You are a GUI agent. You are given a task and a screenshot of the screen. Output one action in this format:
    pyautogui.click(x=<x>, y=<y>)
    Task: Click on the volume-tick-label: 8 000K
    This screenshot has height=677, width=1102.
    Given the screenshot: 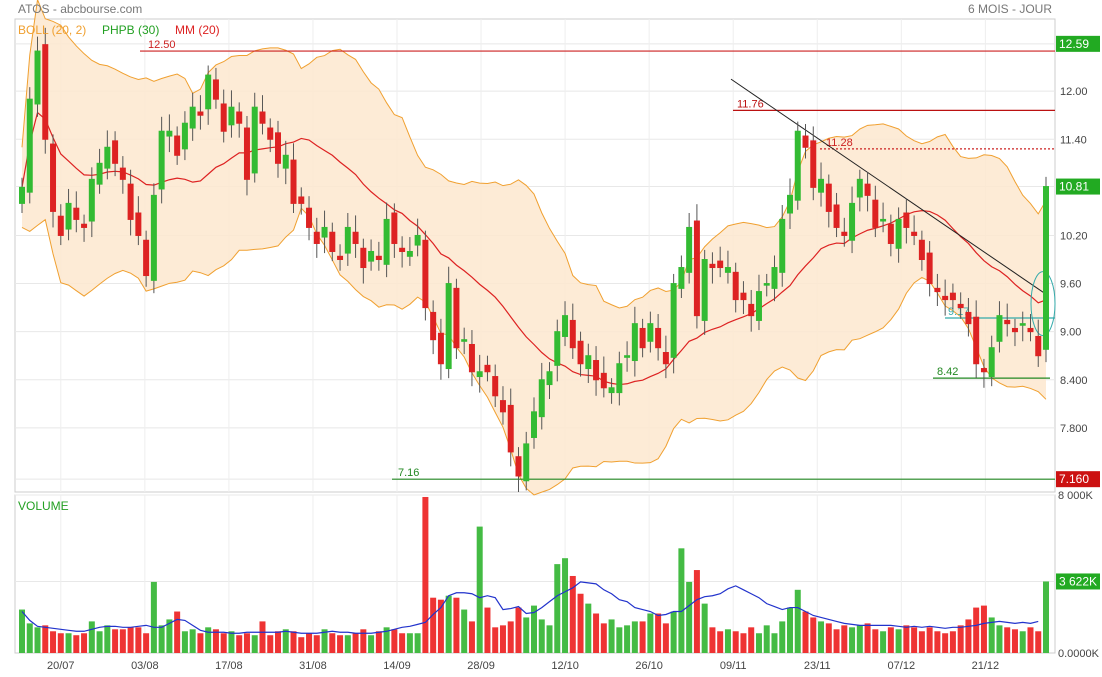 What is the action you would take?
    pyautogui.click(x=1076, y=496)
    